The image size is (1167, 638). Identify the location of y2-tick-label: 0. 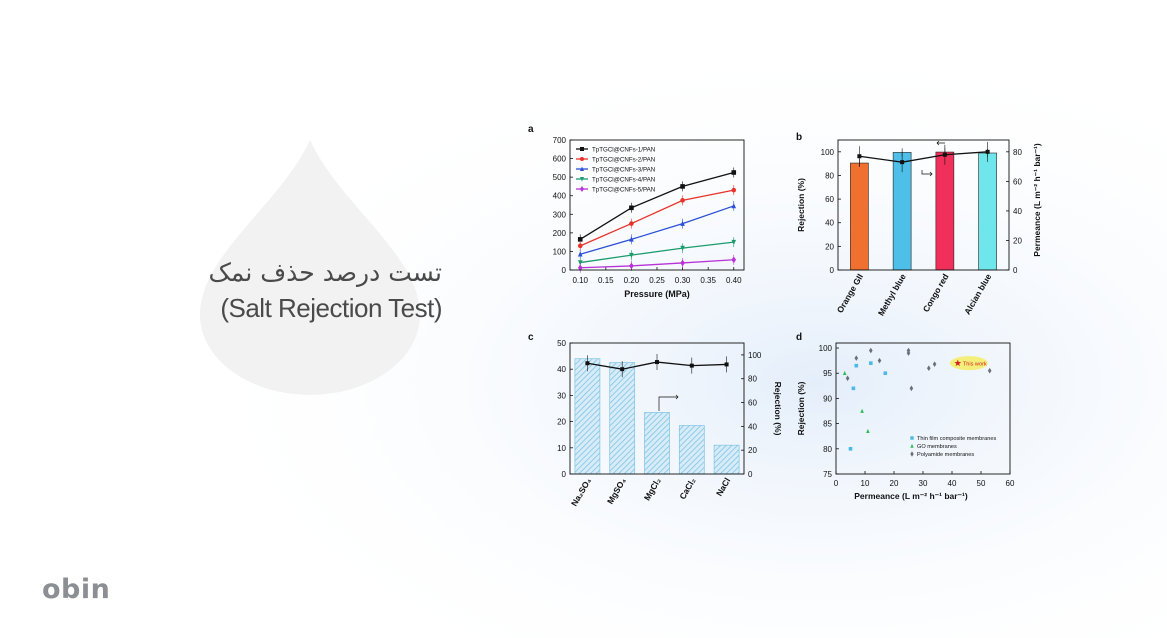
(750, 474).